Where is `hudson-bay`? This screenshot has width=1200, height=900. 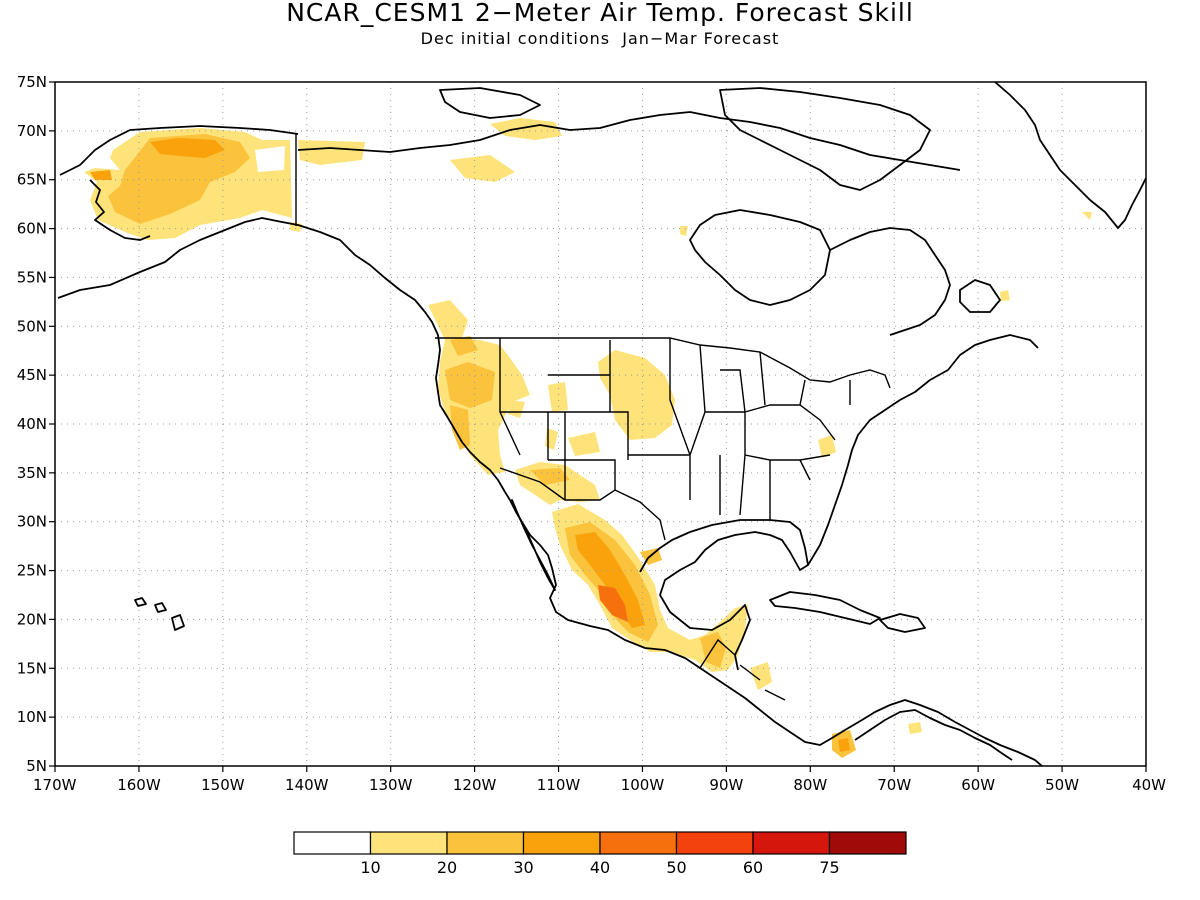 hudson-bay is located at coordinates (760, 257).